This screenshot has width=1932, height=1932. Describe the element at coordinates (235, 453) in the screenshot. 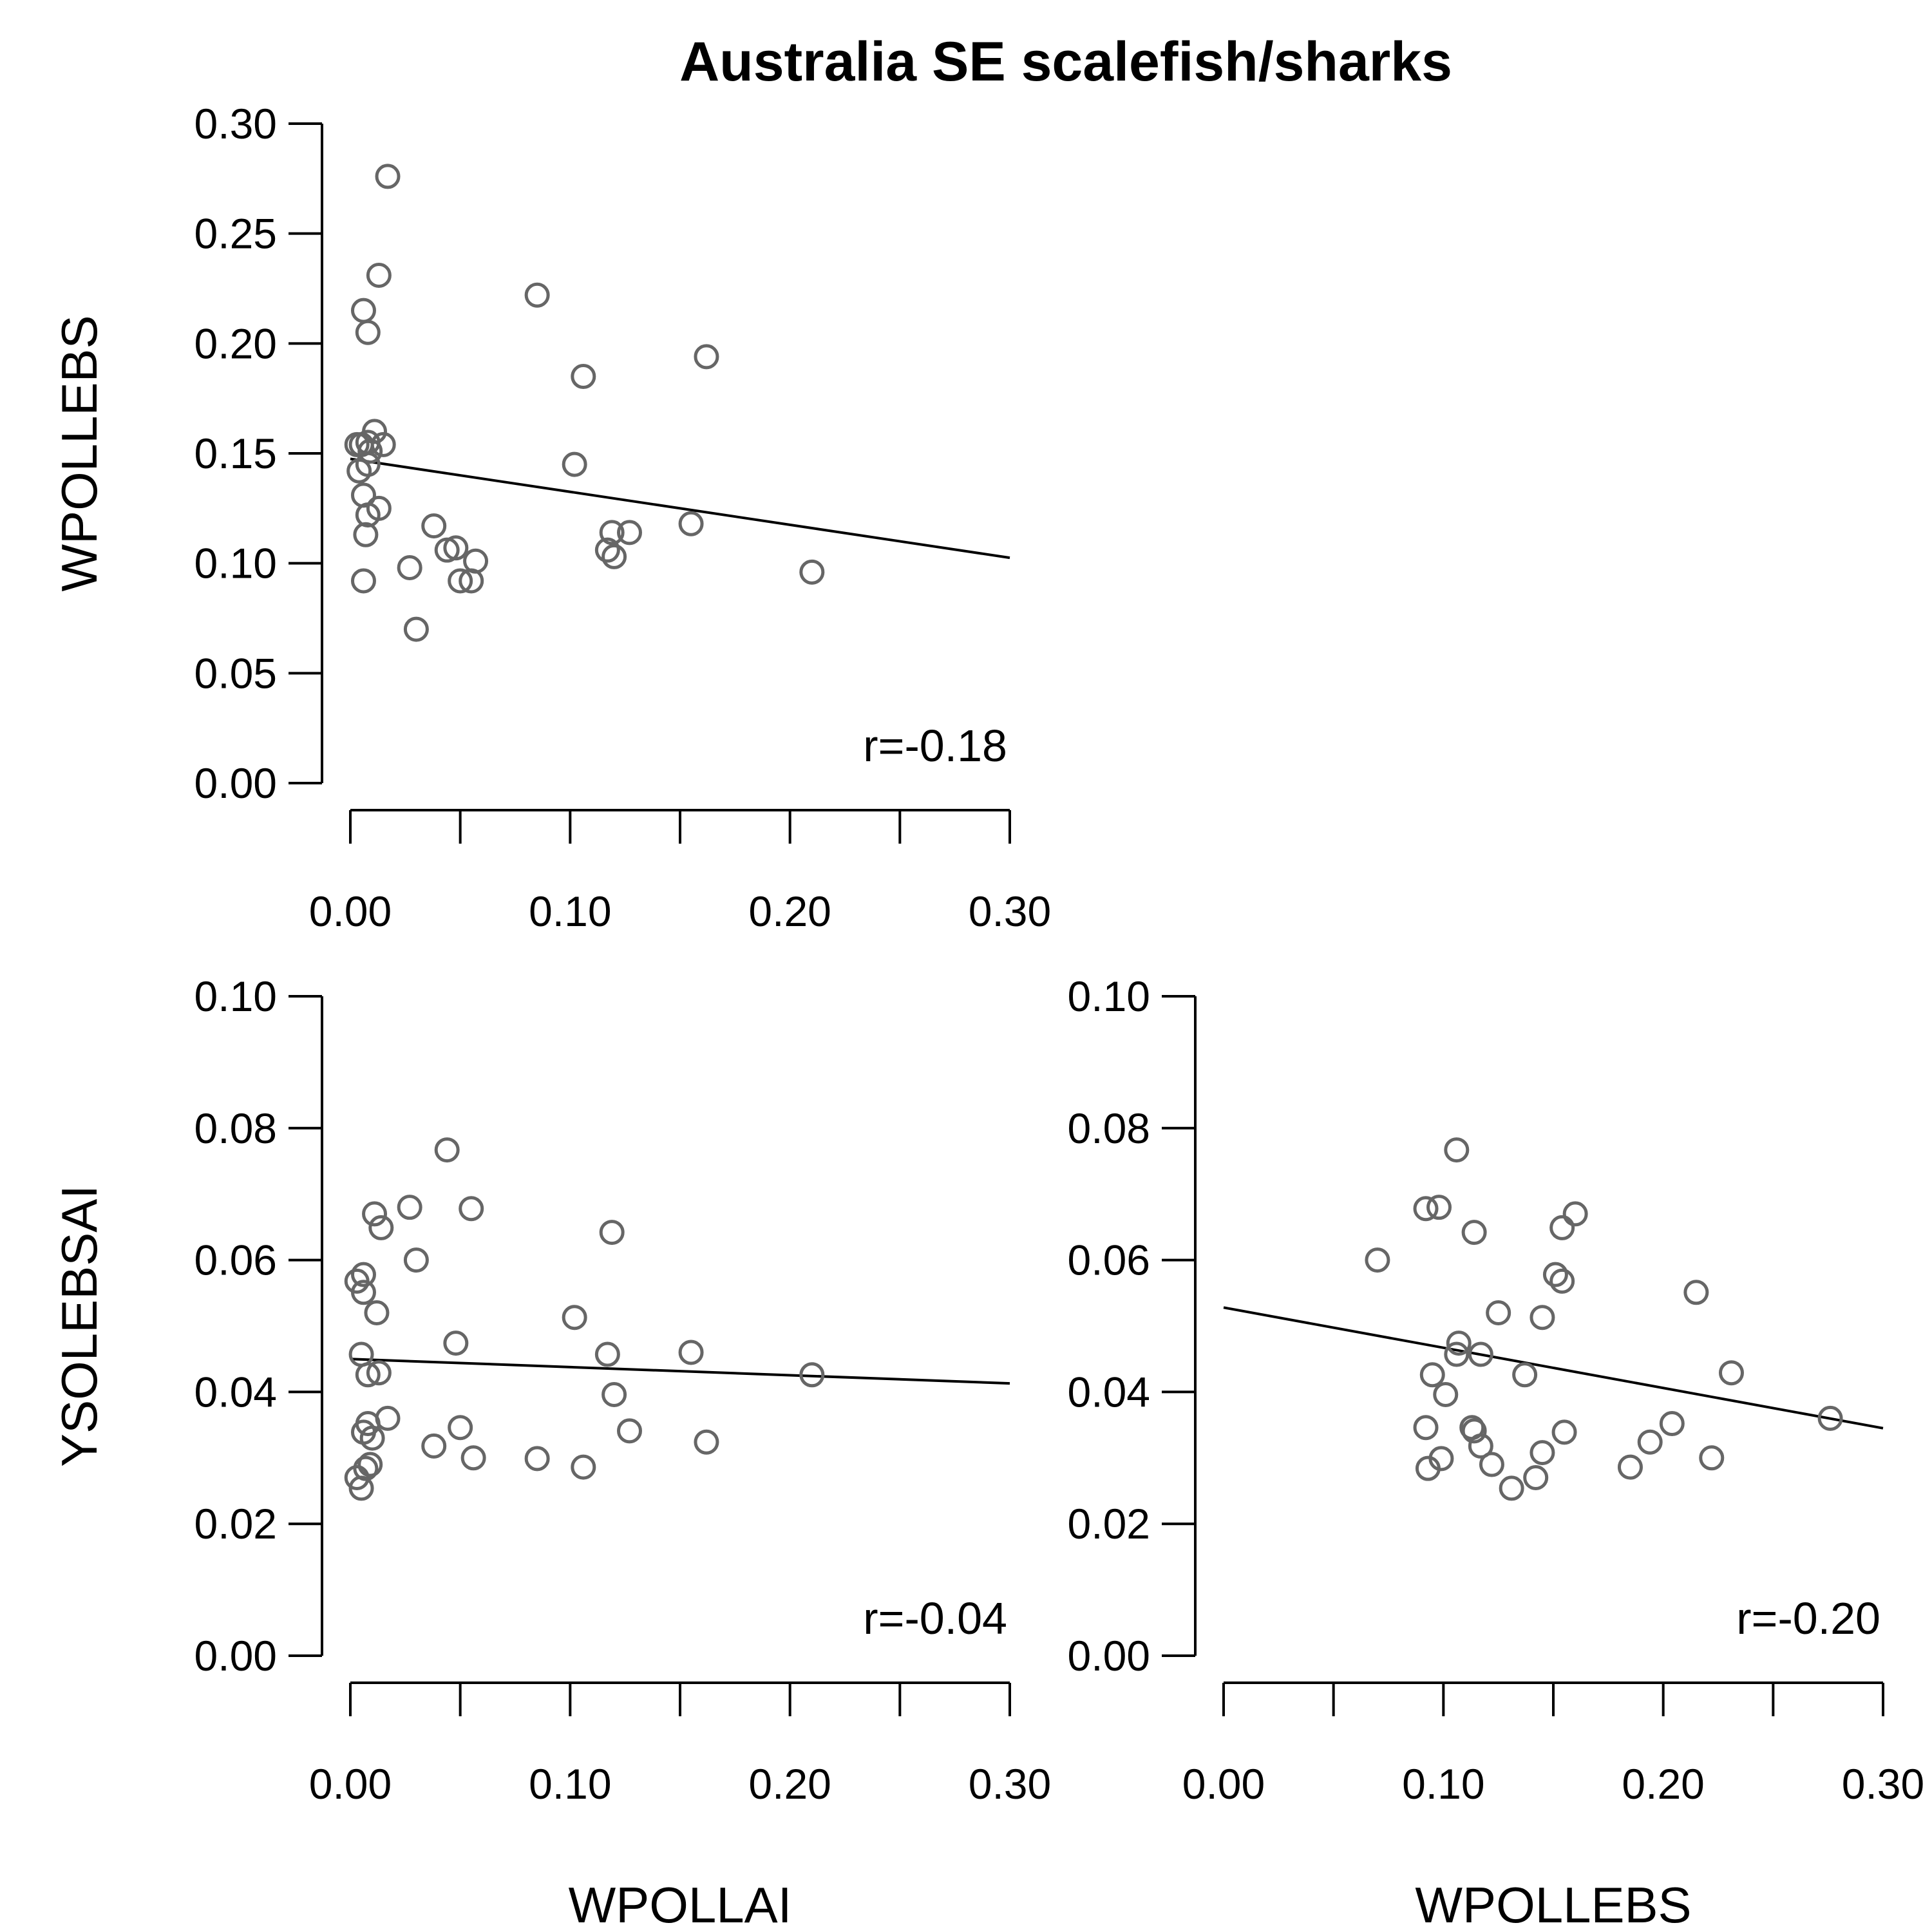

I see `y-tick-label: 0.15` at that location.